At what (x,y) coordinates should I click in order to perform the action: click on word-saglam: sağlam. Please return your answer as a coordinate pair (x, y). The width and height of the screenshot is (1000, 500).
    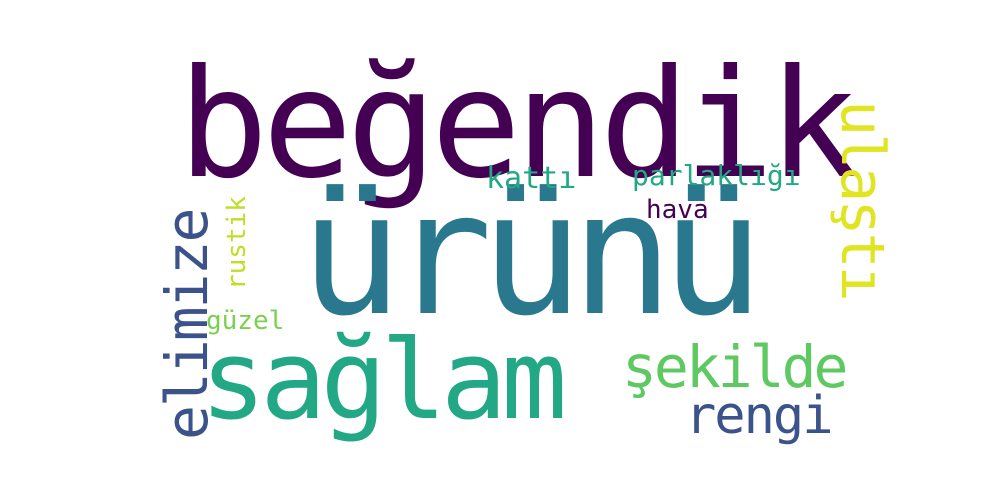
    Looking at the image, I should click on (383, 380).